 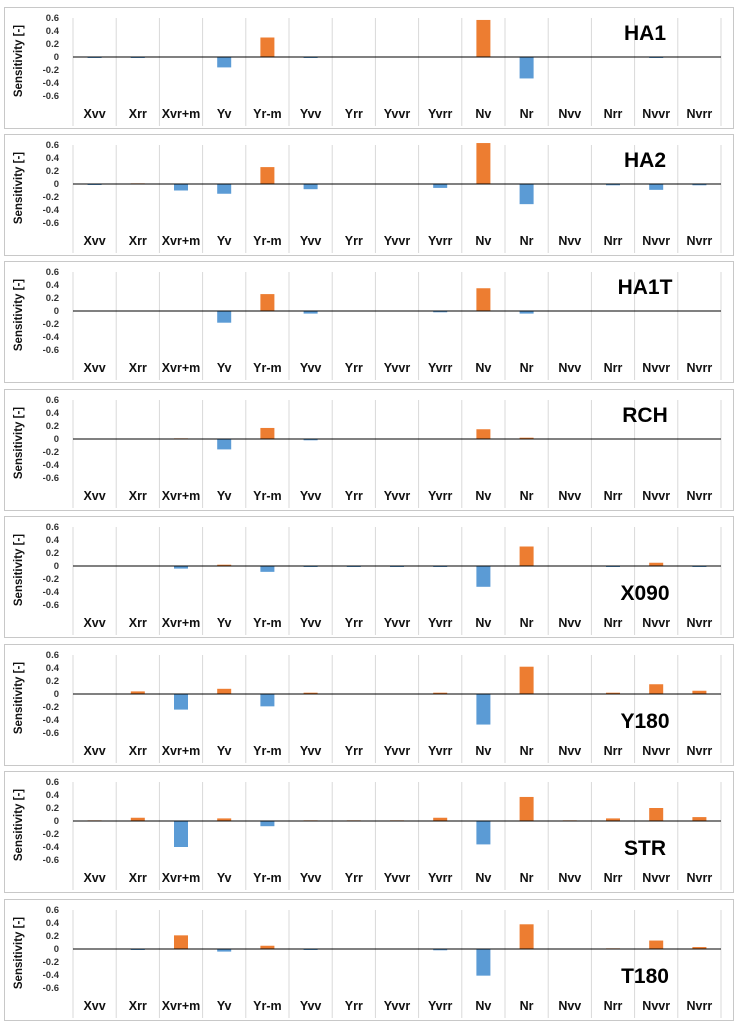 What do you see at coordinates (644, 593) in the screenshot?
I see `chart-title: X090` at bounding box center [644, 593].